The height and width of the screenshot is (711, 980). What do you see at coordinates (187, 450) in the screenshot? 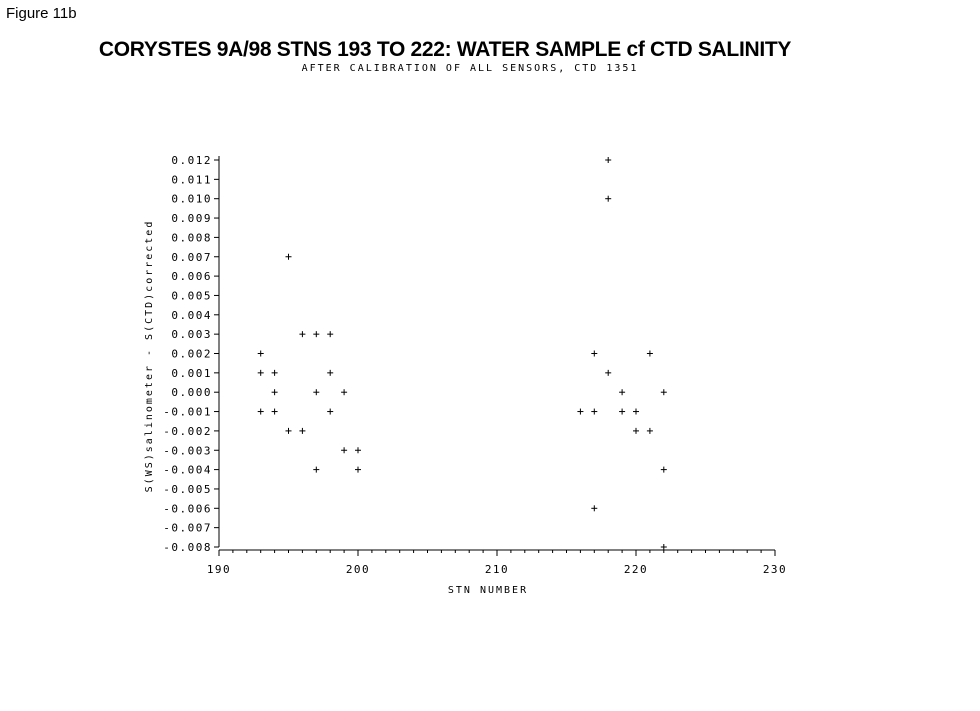
I see `y-tick-label: -0.003` at bounding box center [187, 450].